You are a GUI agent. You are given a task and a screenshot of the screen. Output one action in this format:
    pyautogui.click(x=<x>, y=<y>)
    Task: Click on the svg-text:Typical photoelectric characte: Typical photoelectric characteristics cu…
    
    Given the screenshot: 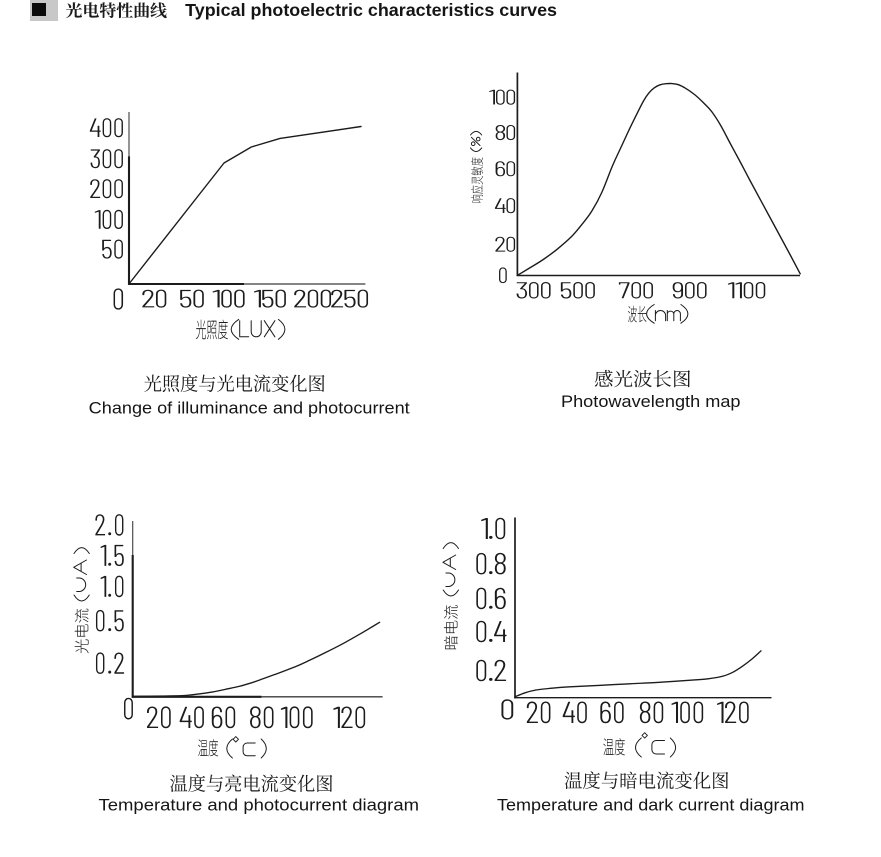 What is the action you would take?
    pyautogui.click(x=371, y=10)
    